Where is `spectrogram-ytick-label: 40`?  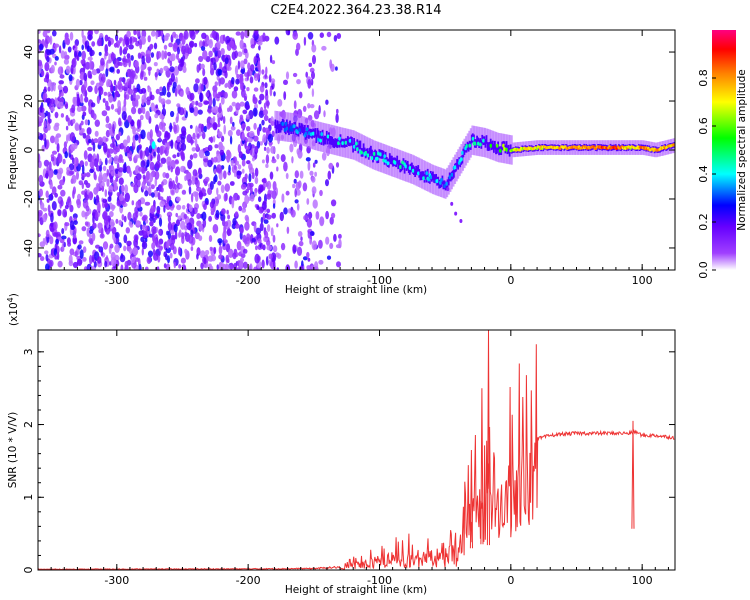
spectrogram-ytick-label: 40 is located at coordinates (28, 52).